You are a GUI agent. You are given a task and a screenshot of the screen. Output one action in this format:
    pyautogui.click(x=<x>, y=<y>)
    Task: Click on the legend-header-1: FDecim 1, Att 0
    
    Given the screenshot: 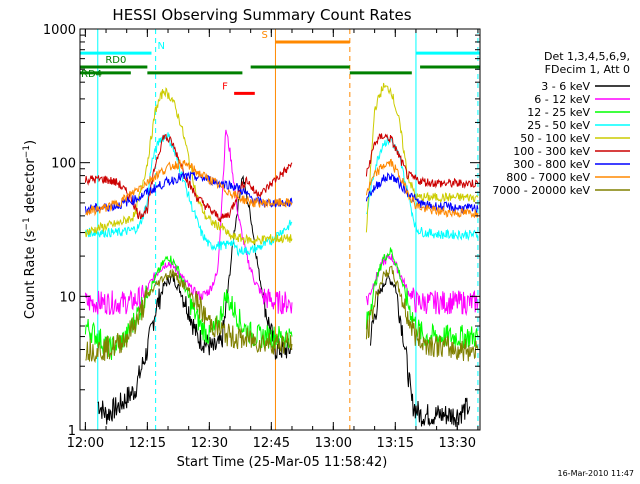 What is the action you would take?
    pyautogui.click(x=587, y=69)
    